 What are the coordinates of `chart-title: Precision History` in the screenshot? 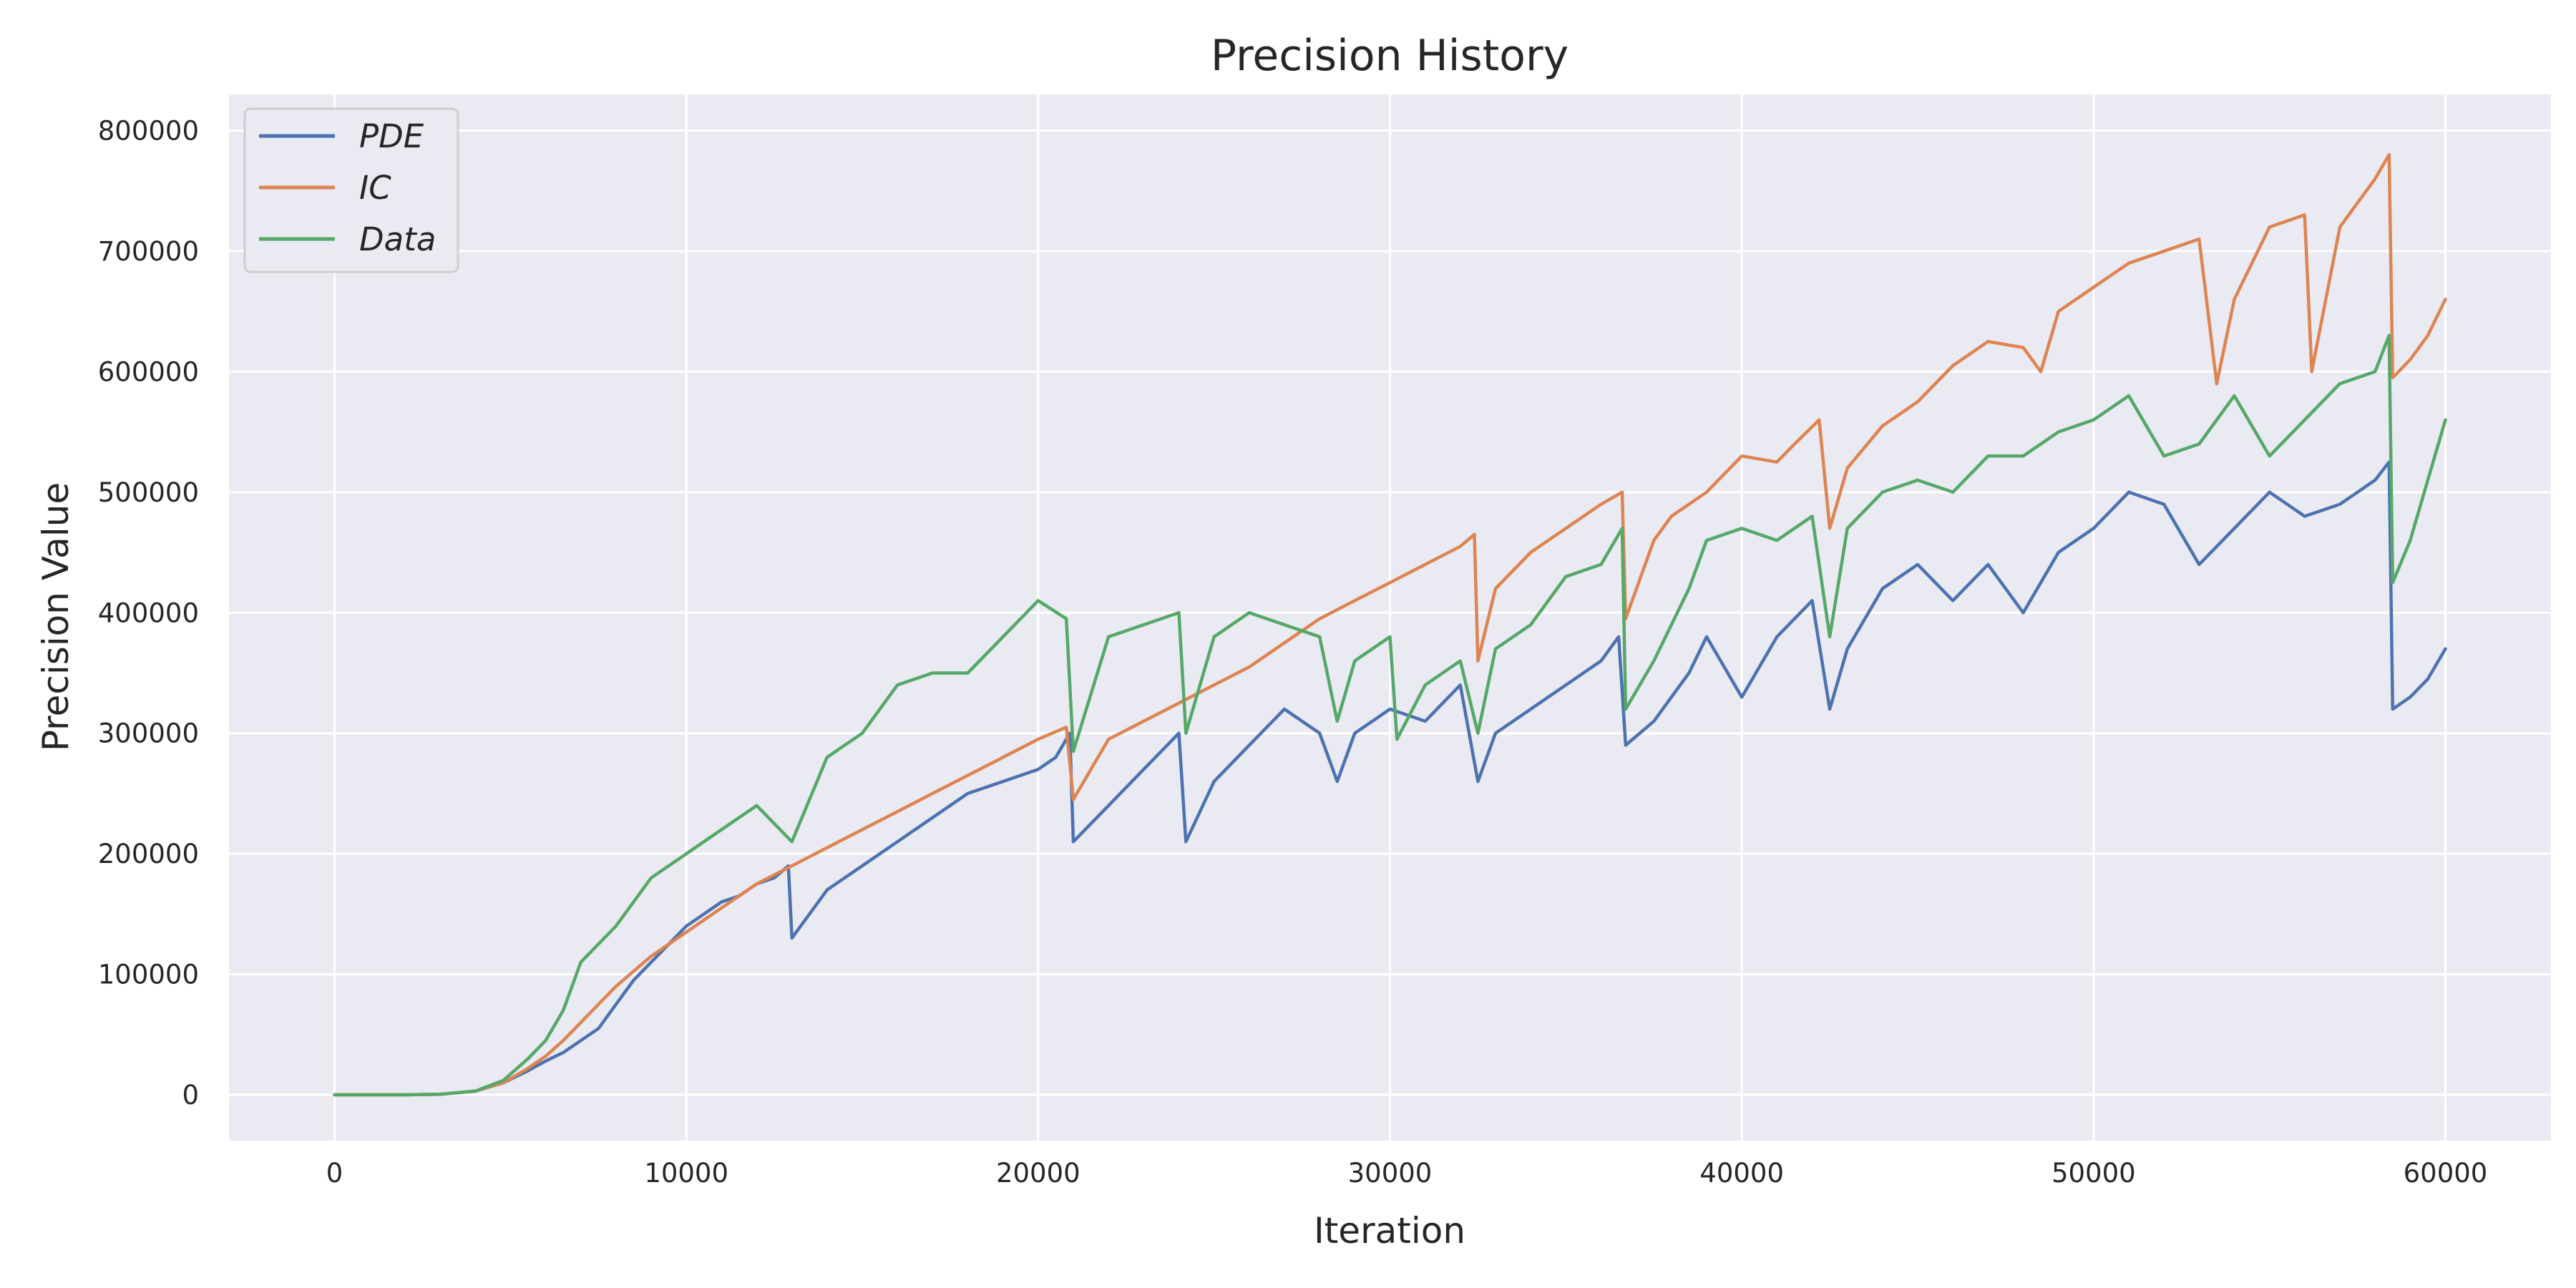 It's located at (1389, 56).